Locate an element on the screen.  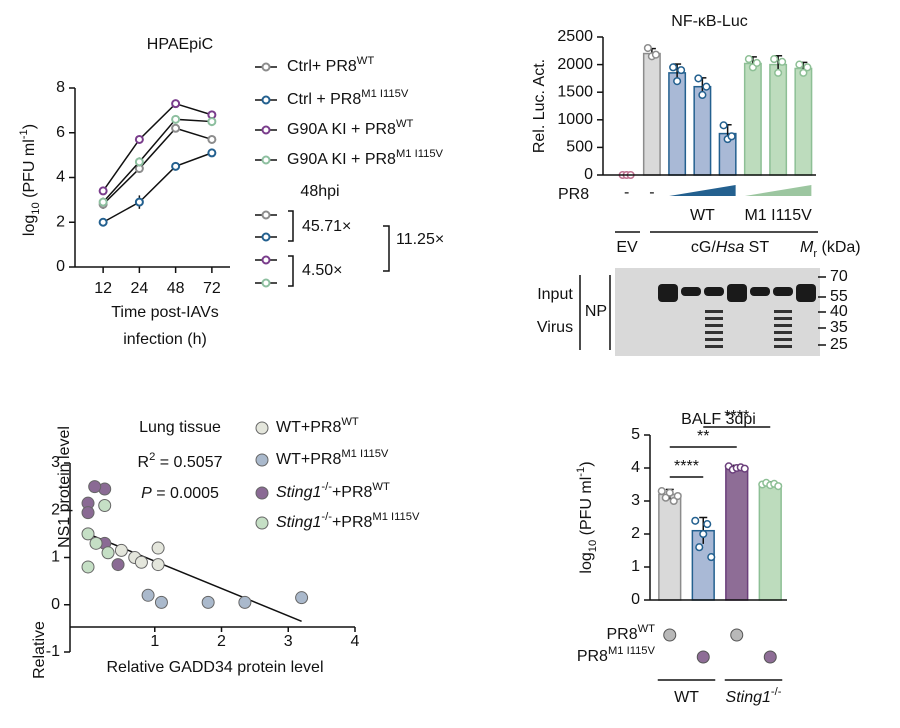
y-tick-label: 1 is located at coordinates (635, 566).